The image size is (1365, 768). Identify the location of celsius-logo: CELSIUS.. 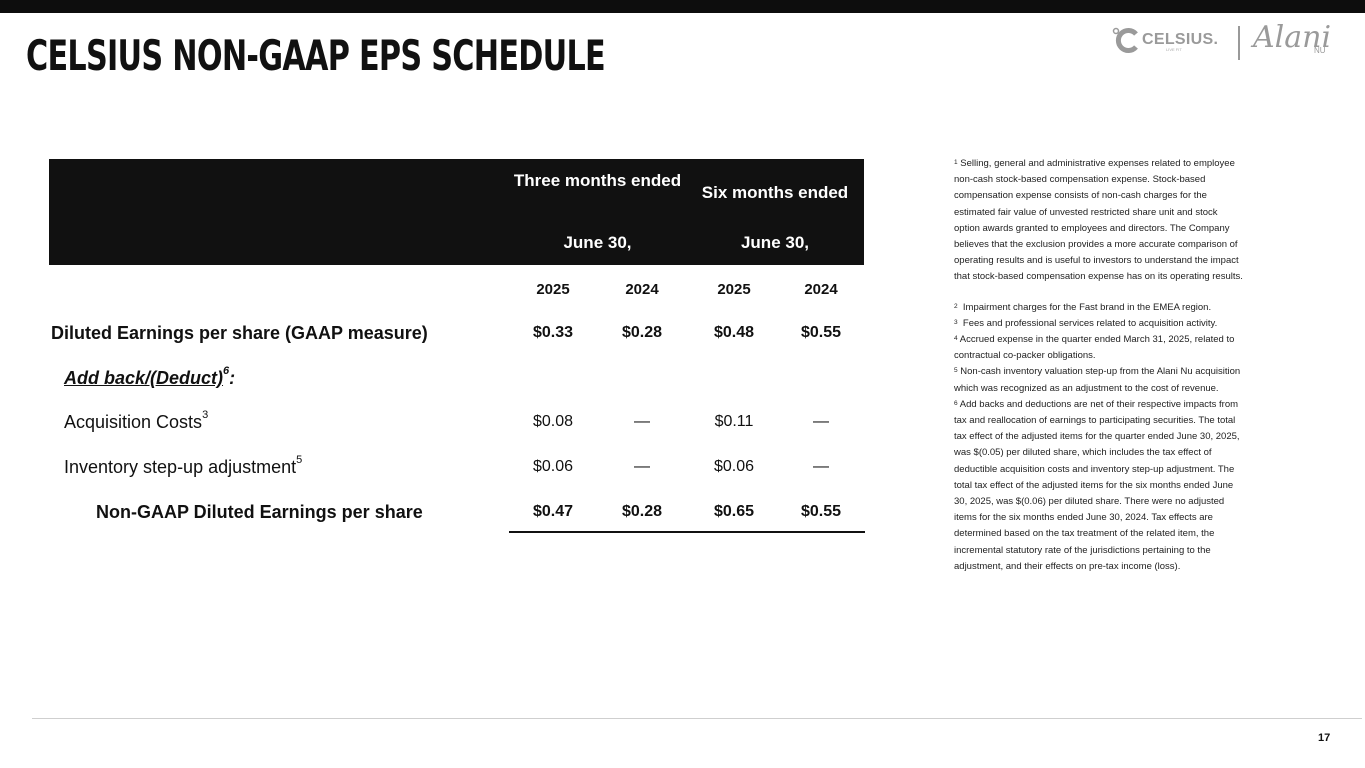
(1165, 40).